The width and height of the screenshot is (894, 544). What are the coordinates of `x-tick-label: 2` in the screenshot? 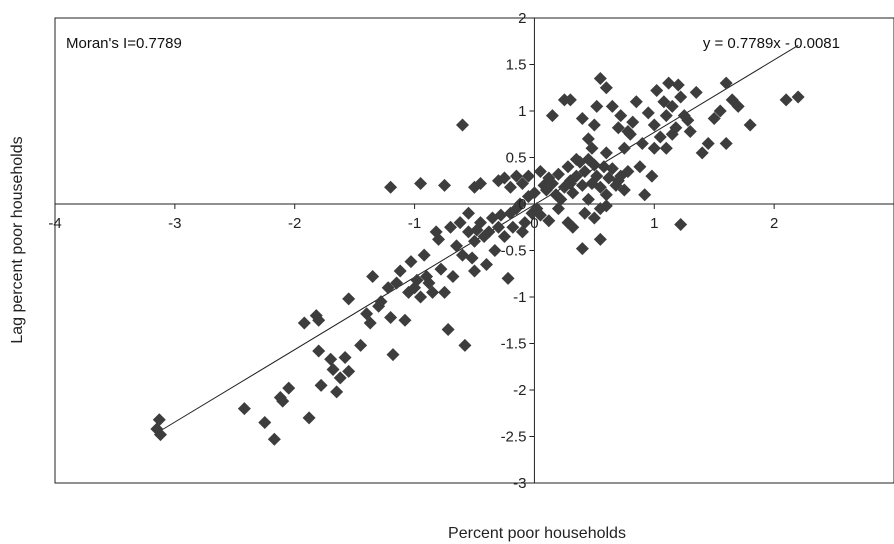 It's located at (774, 223).